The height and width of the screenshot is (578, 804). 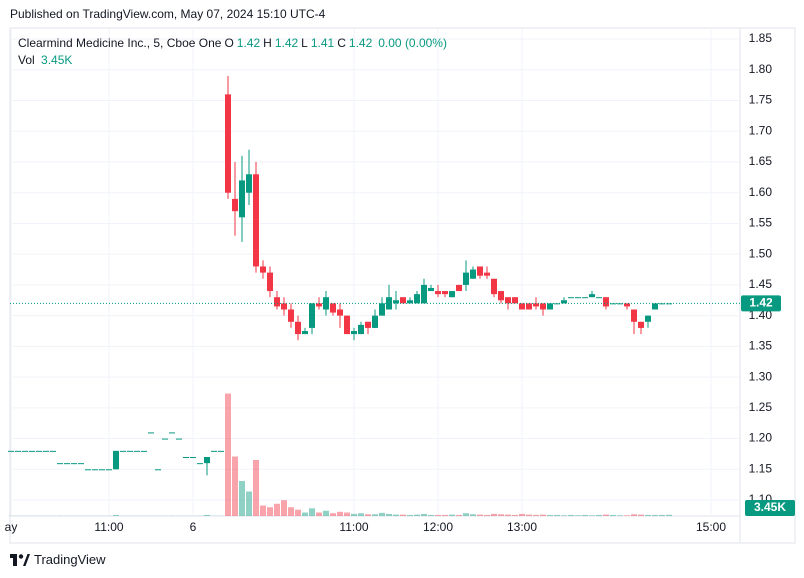 I want to click on ohlc-label: O, so click(x=229, y=43).